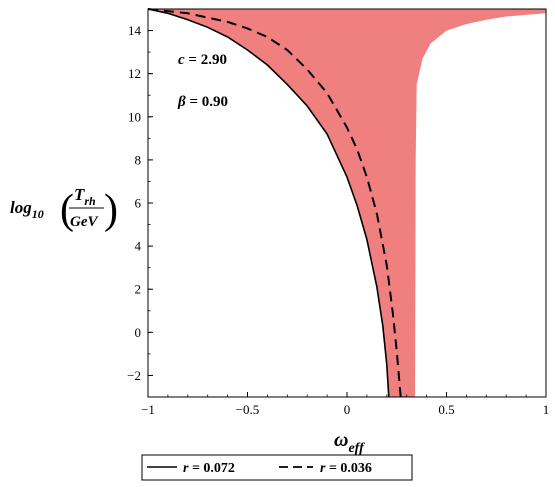 The image size is (555, 487). Describe the element at coordinates (202, 60) in the screenshot. I see `annotation-c: c = 2.90` at that location.